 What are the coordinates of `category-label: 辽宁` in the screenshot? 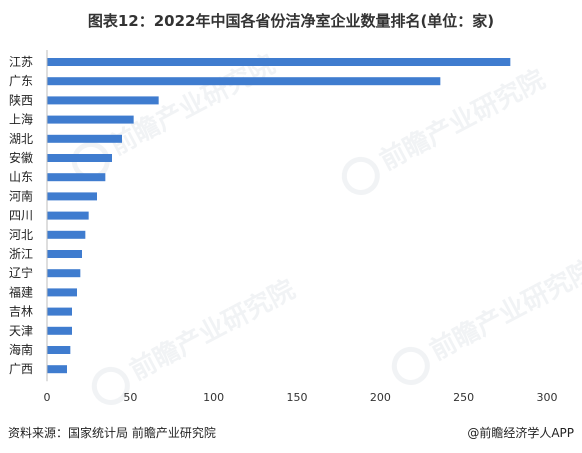 It's located at (21, 272).